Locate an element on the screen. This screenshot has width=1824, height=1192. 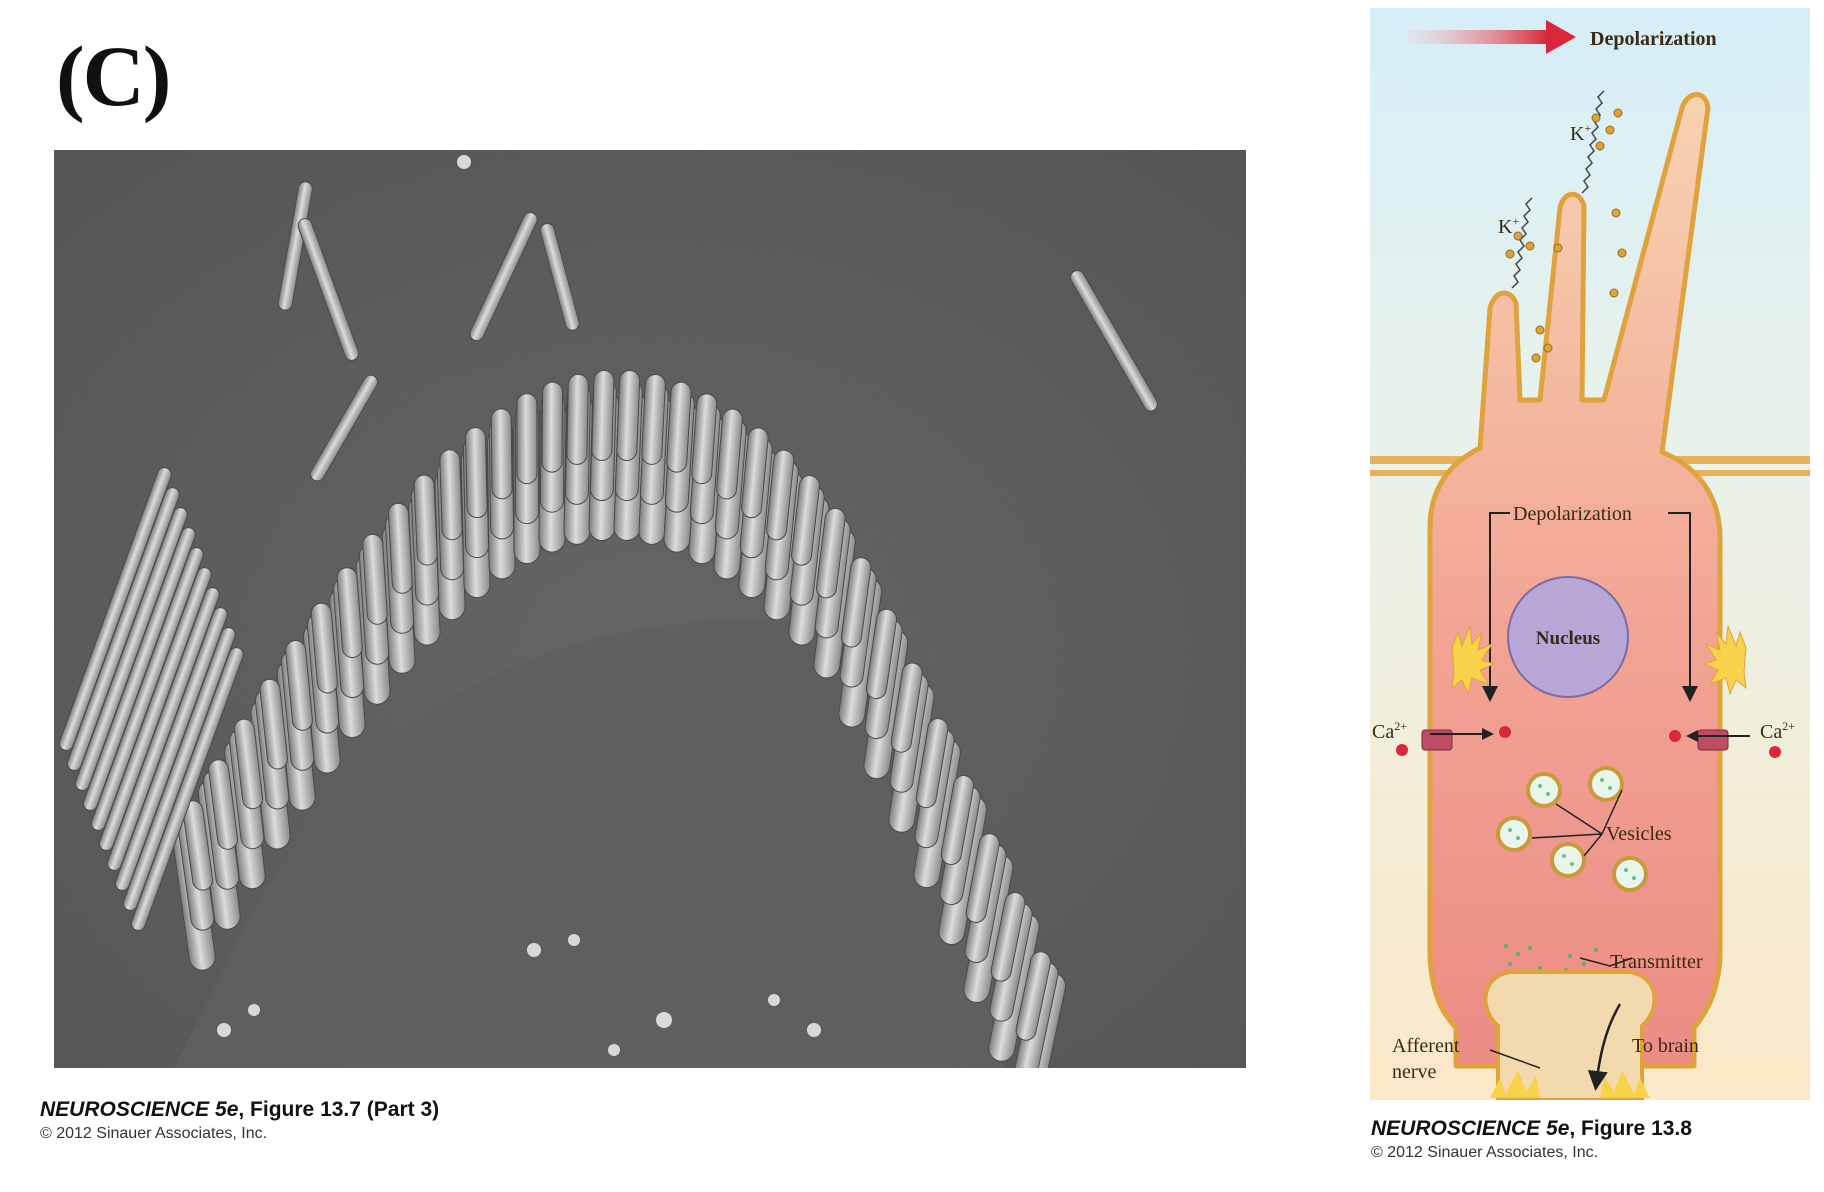
synaptic-vesicles is located at coordinates (1572, 829).